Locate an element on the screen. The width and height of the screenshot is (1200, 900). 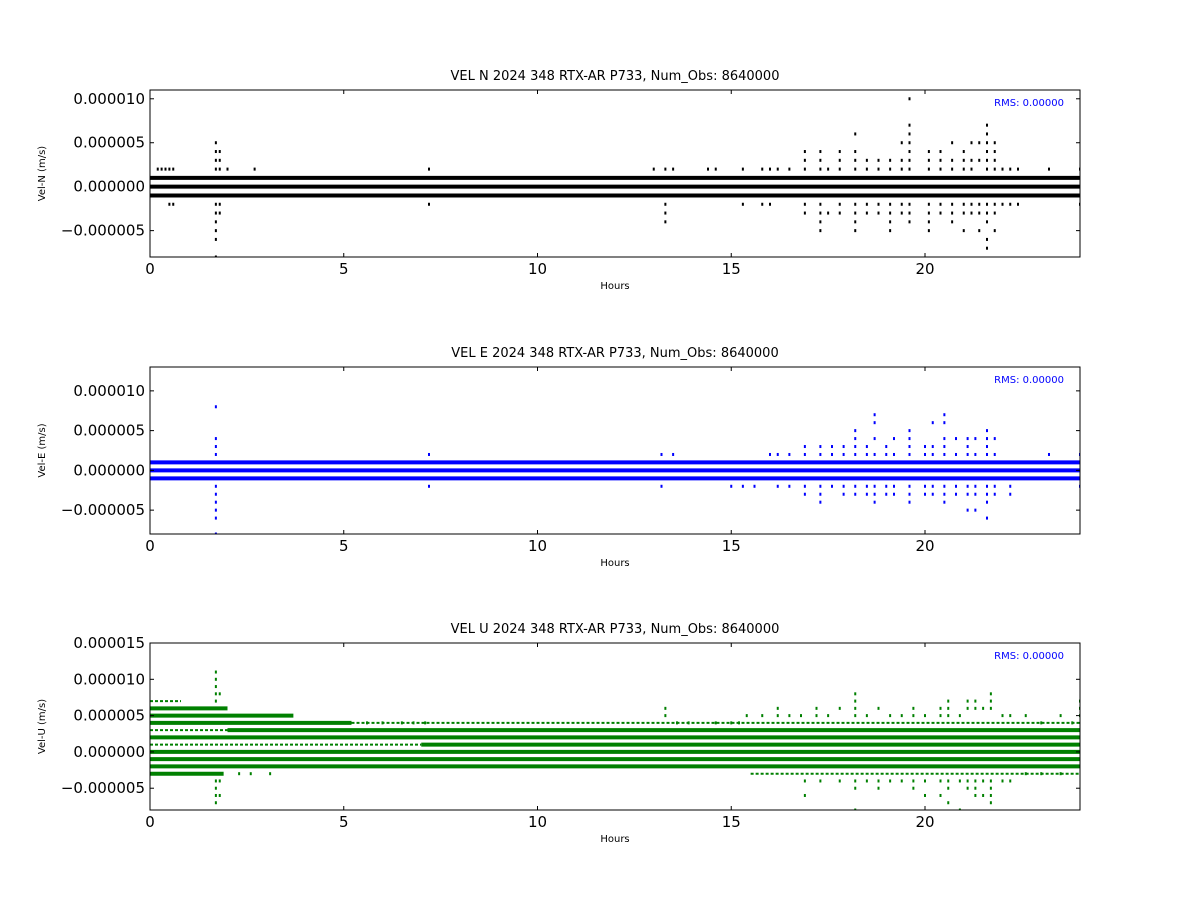
y-tick-label: 0.000000 is located at coordinates (109, 187).